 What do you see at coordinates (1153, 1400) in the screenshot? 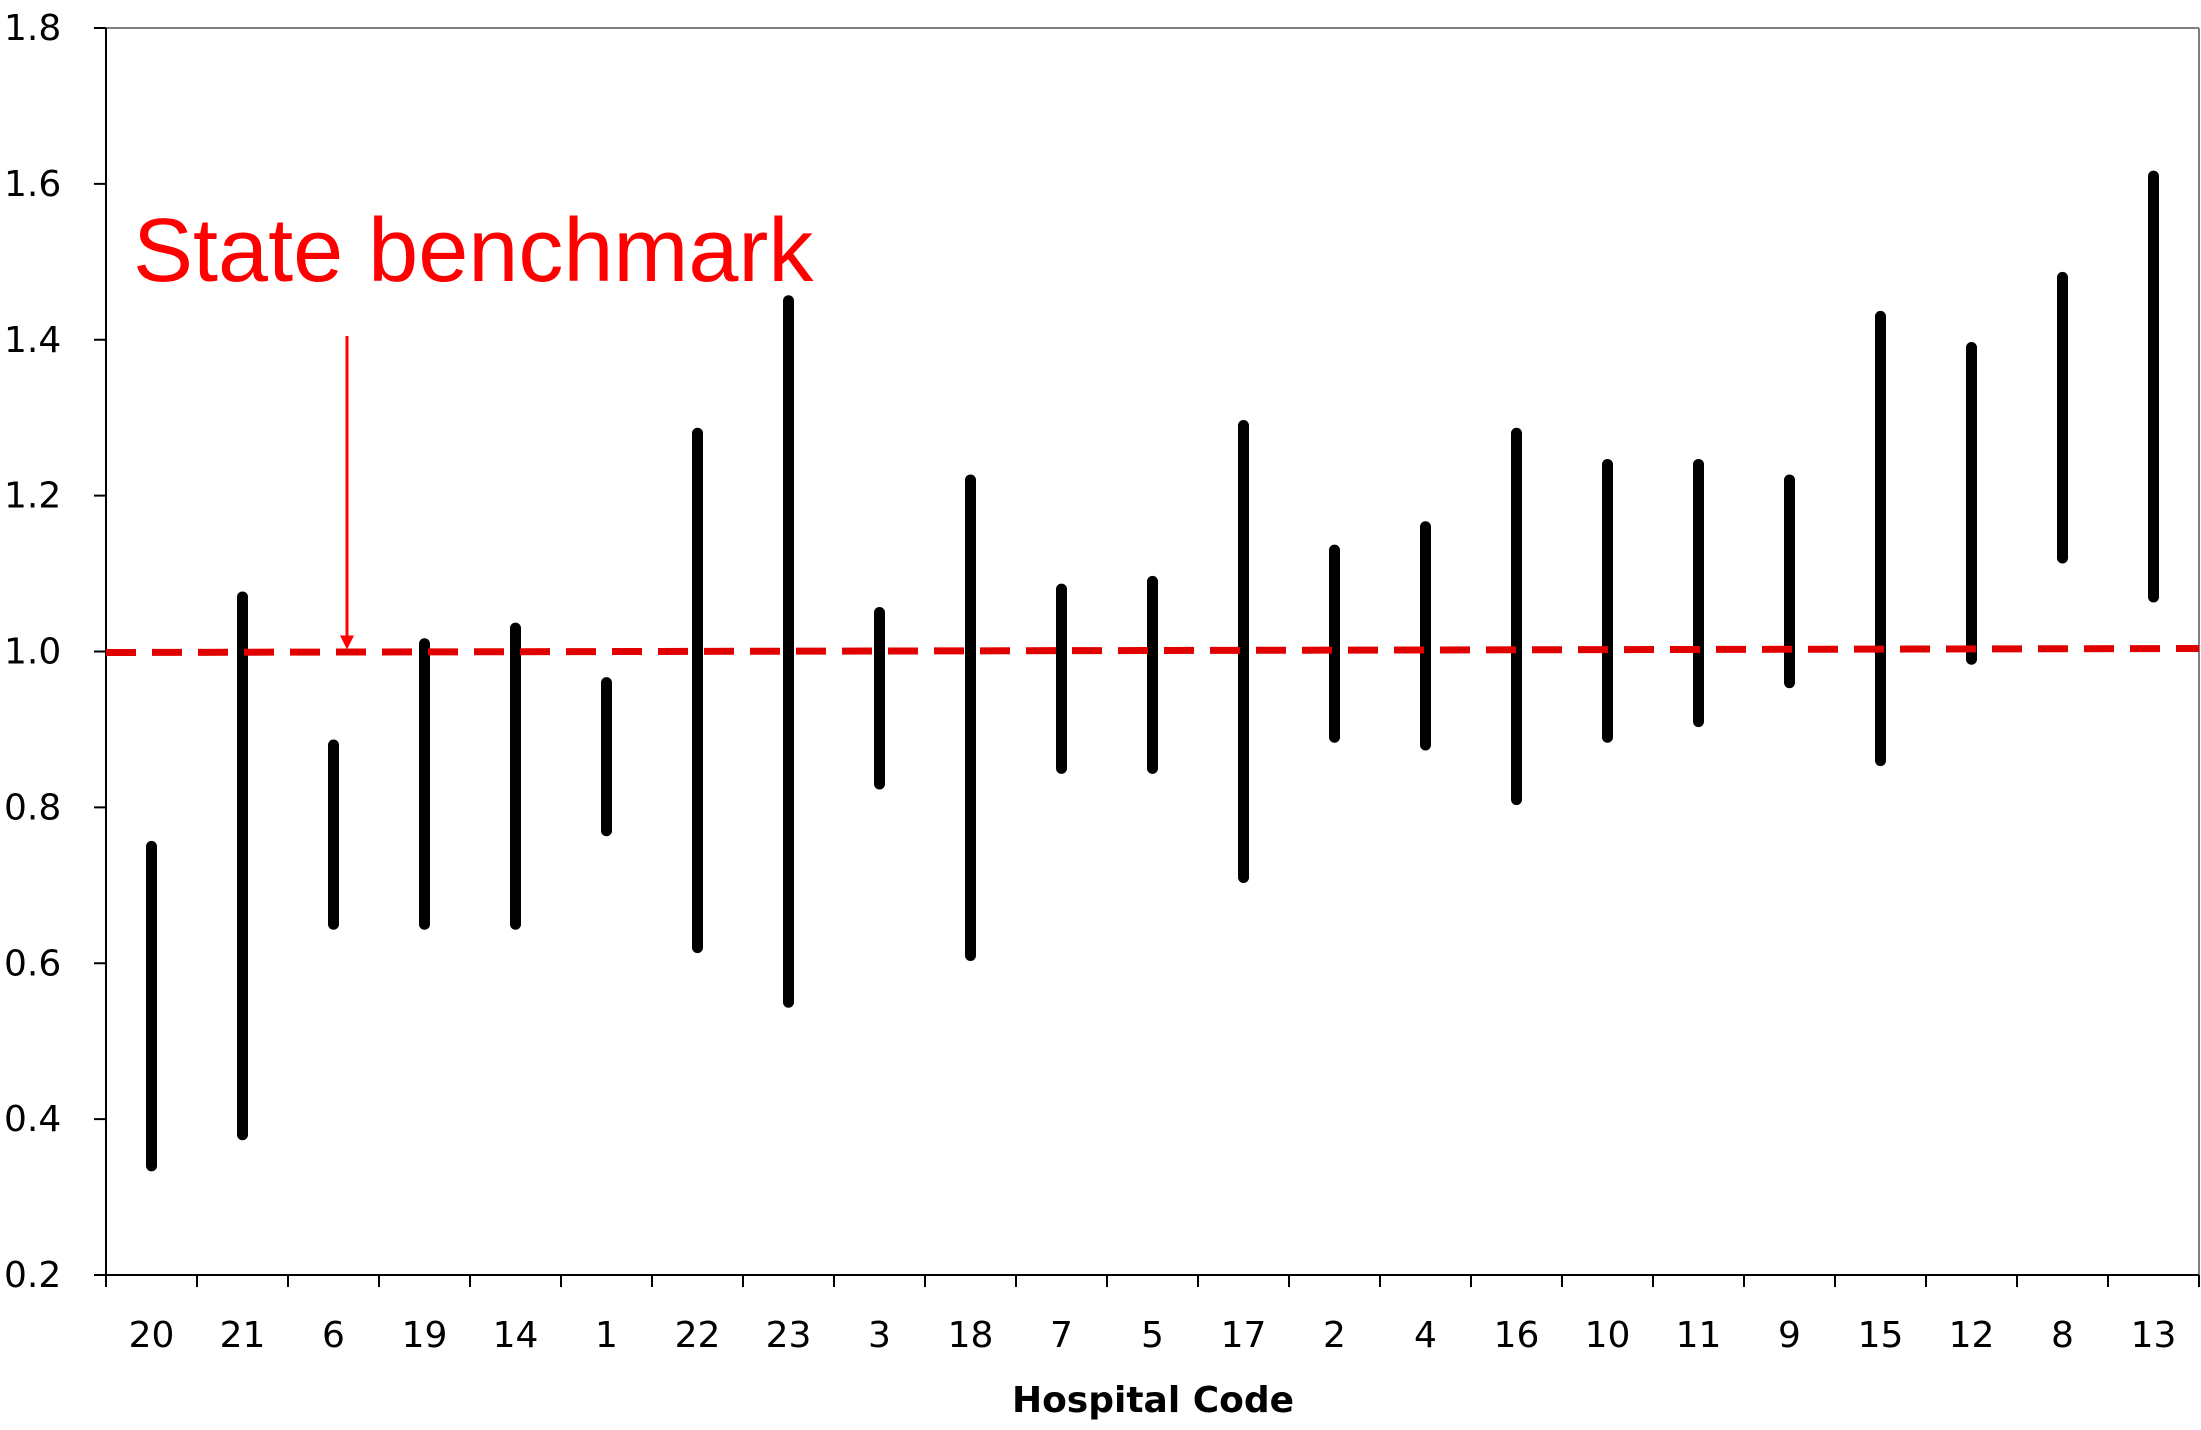
I see `x-axis-title: Hospital Code` at bounding box center [1153, 1400].